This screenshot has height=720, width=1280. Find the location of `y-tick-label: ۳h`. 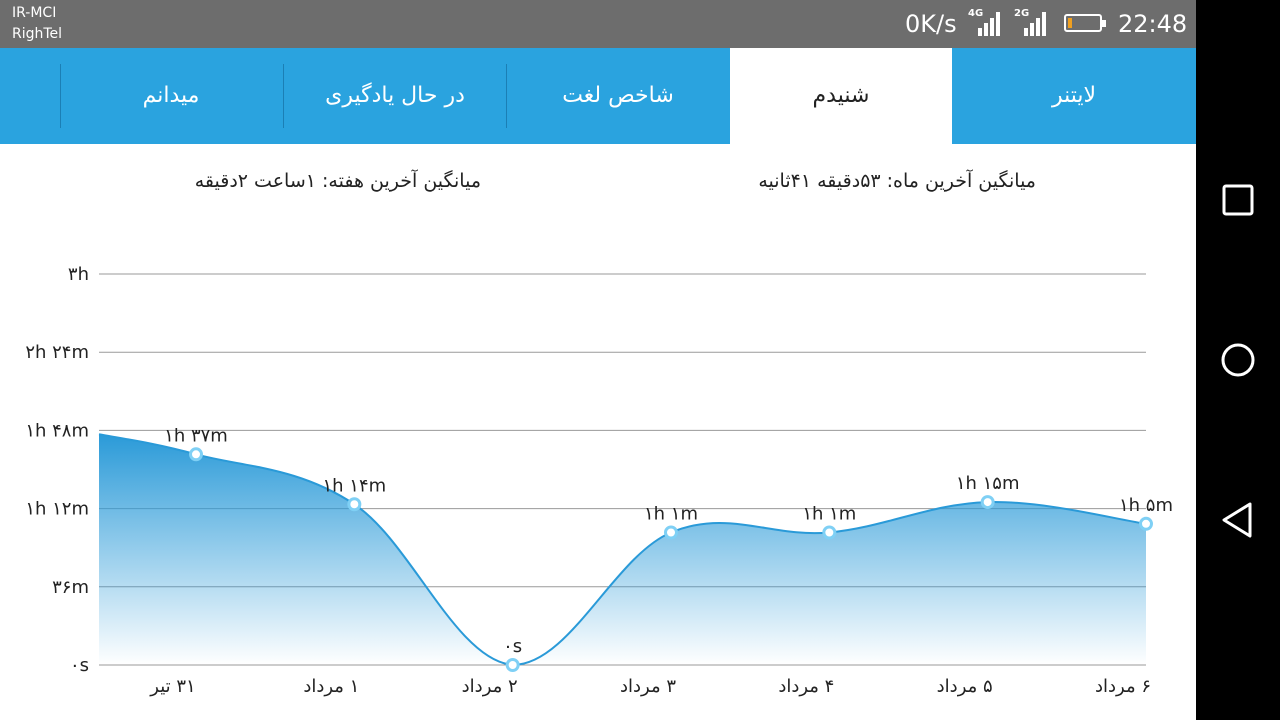

y-tick-label: ۳h is located at coordinates (78, 274).